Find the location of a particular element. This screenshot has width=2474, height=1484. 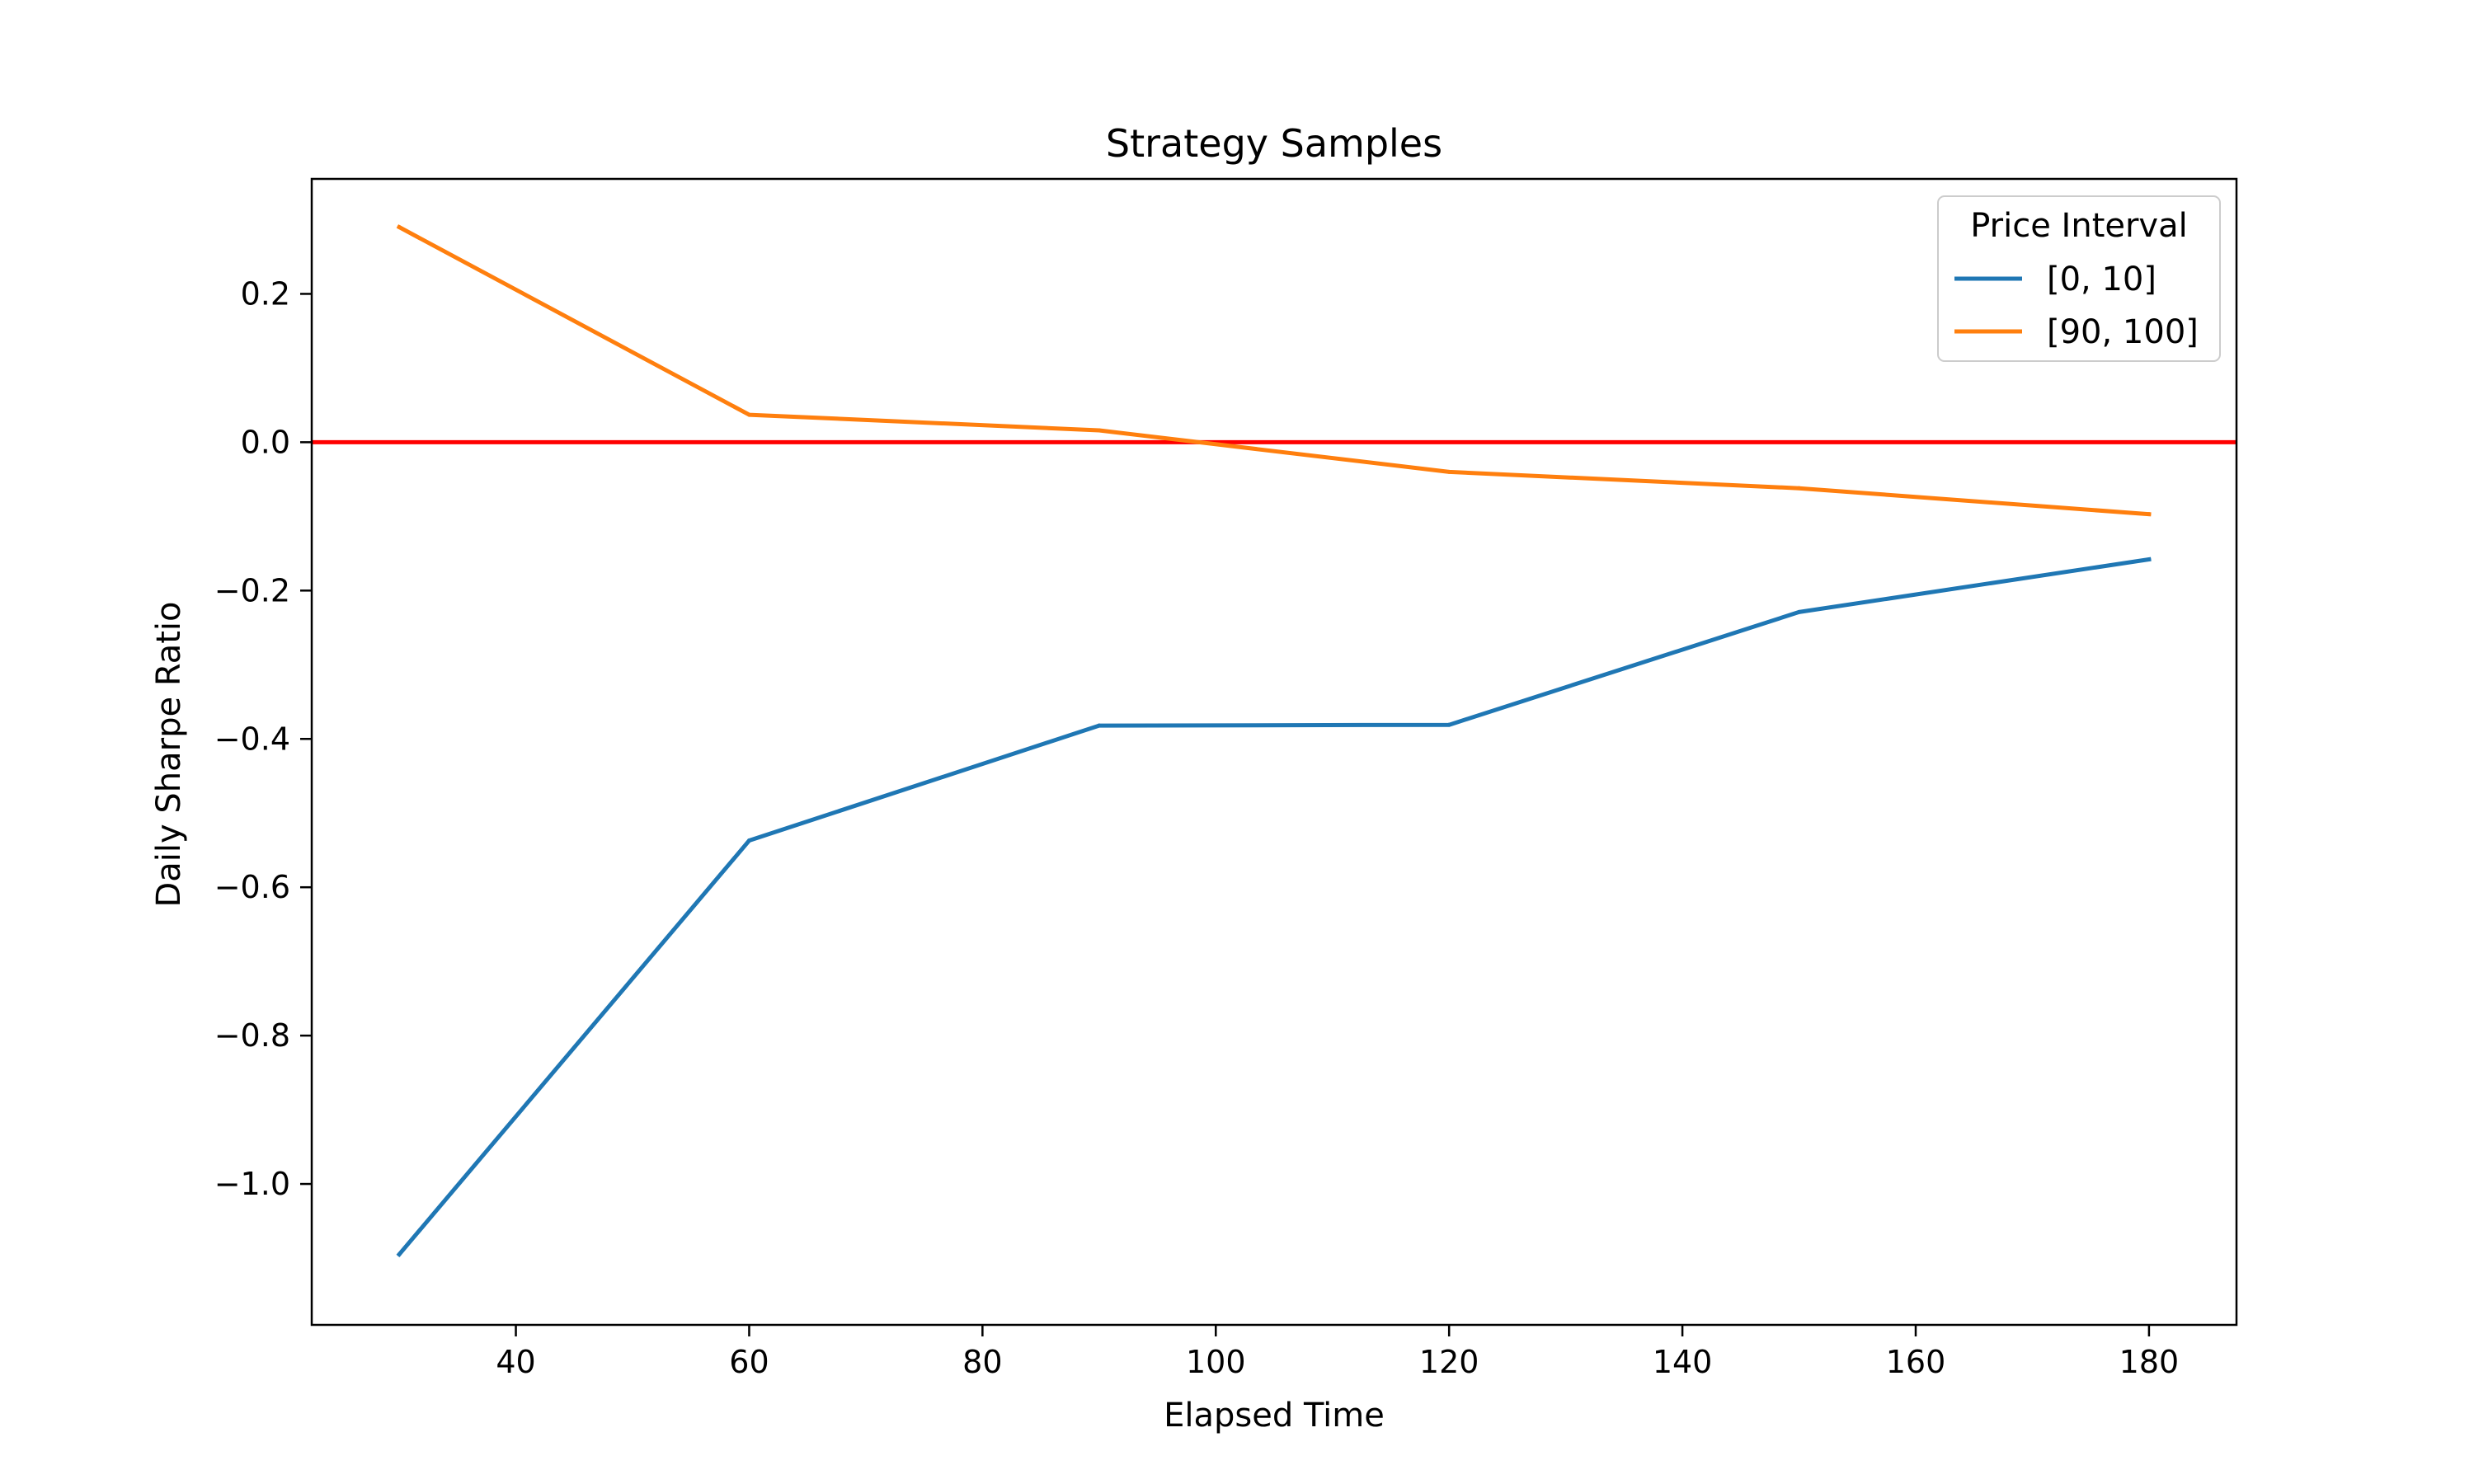

y-tick-label: −1.0 is located at coordinates (252, 1184).